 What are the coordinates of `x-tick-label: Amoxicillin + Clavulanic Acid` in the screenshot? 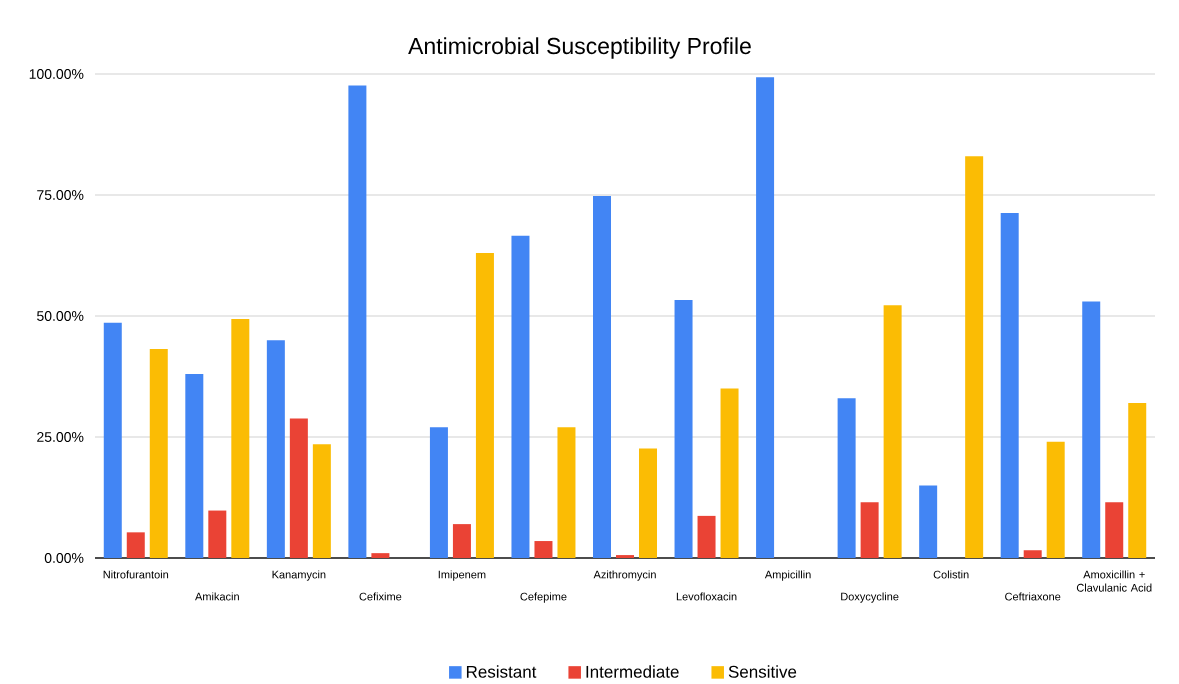 It's located at (1114, 581).